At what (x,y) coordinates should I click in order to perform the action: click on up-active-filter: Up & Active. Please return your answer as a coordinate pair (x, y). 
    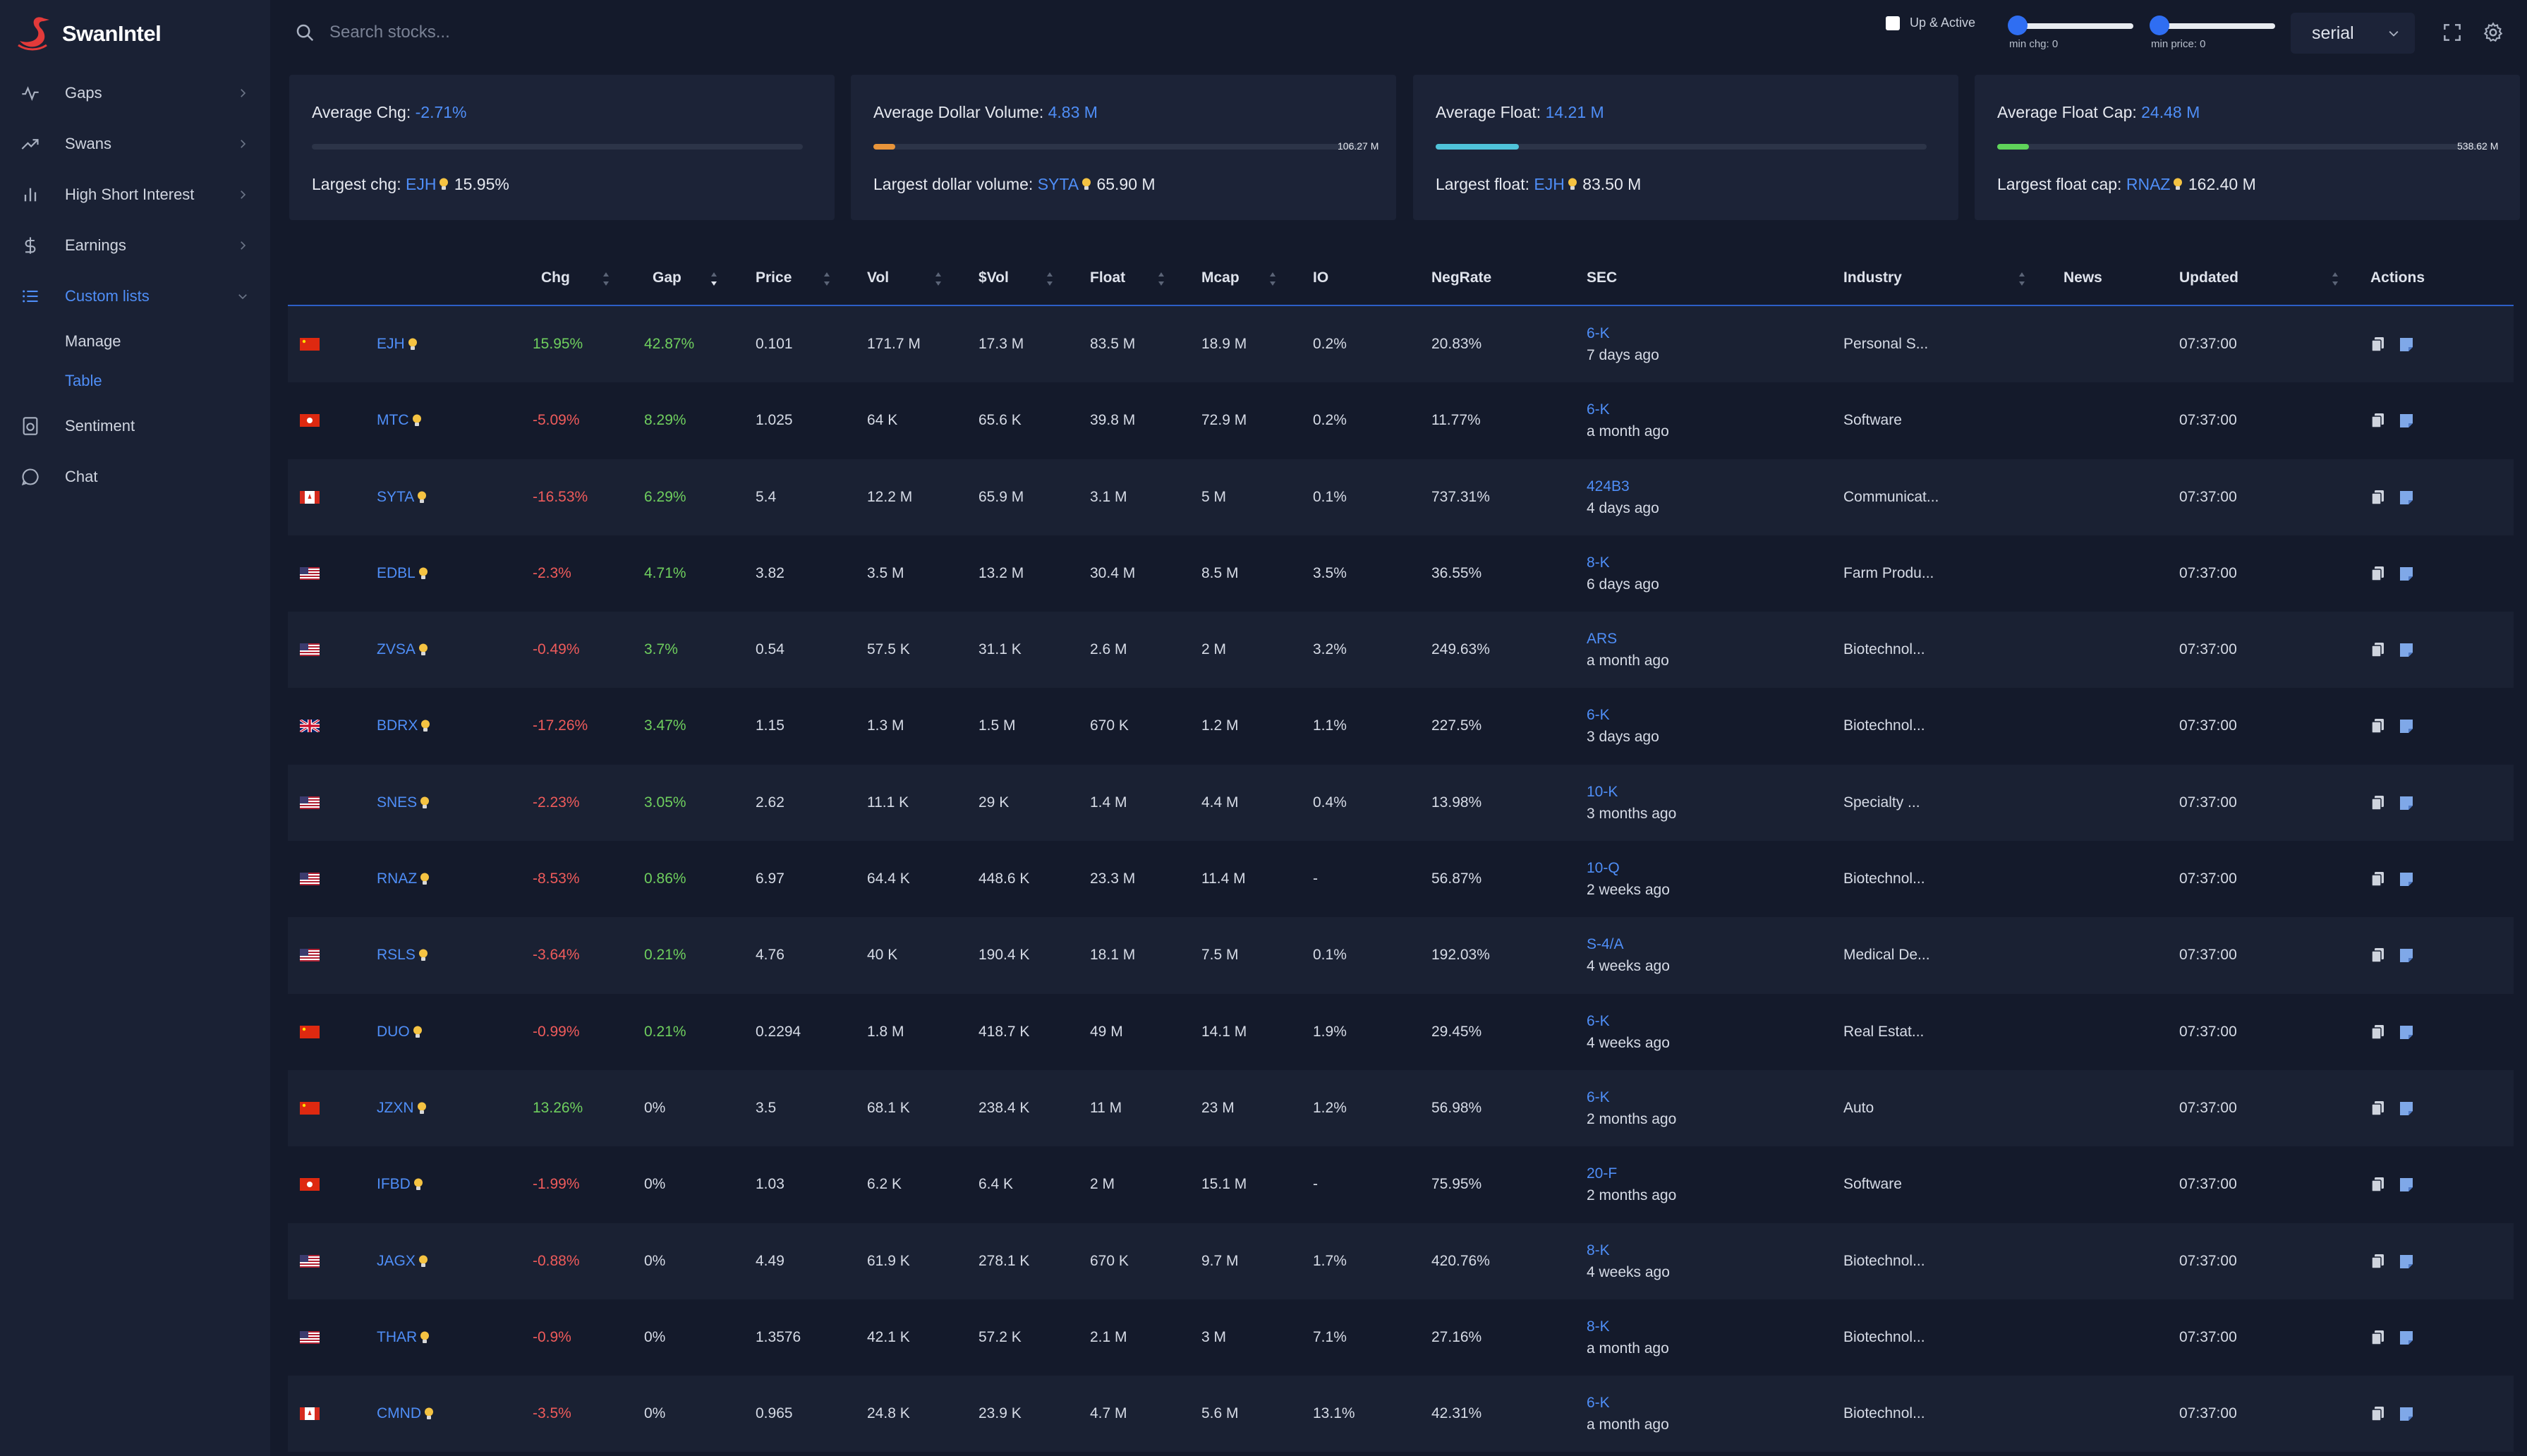
    Looking at the image, I should click on (1930, 23).